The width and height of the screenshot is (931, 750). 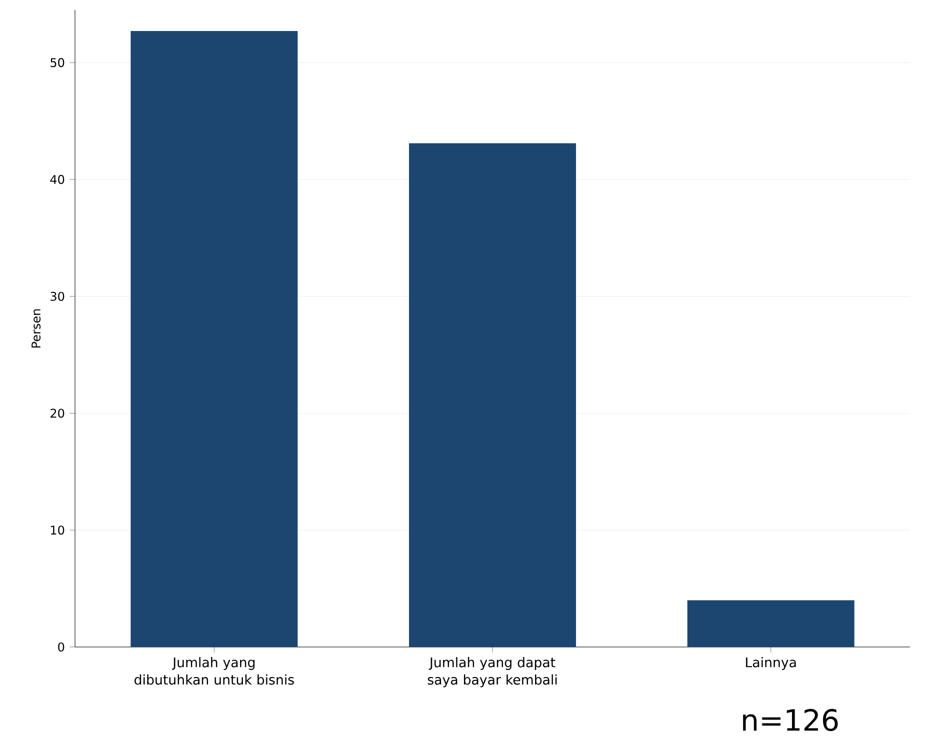 I want to click on y-tick-label: 10, so click(x=57, y=530).